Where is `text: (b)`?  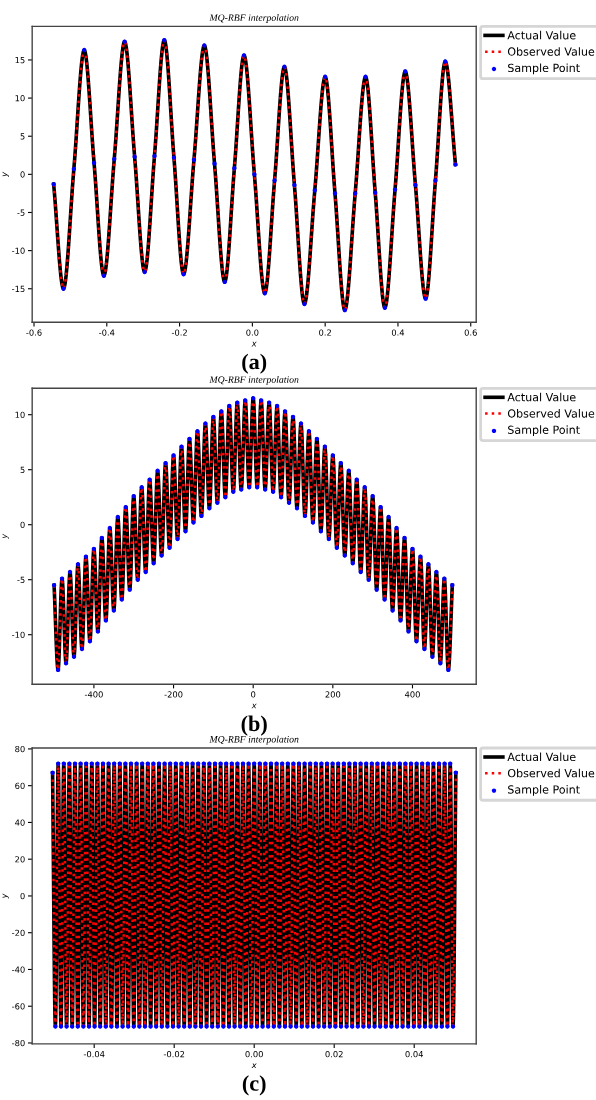
text: (b) is located at coordinates (254, 725).